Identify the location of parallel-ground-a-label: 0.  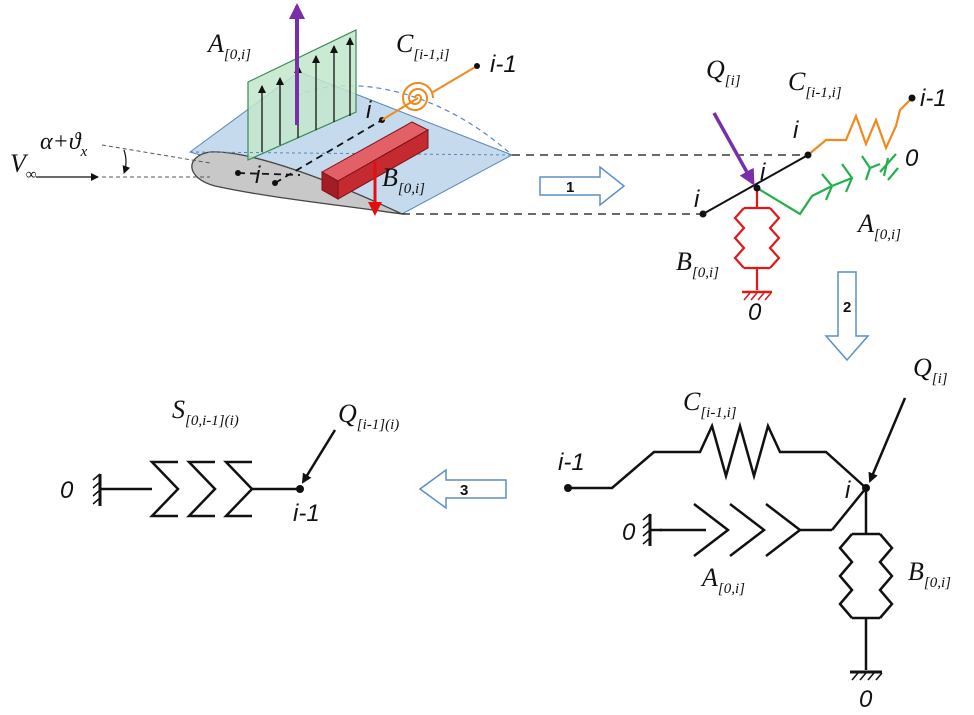
(629, 532).